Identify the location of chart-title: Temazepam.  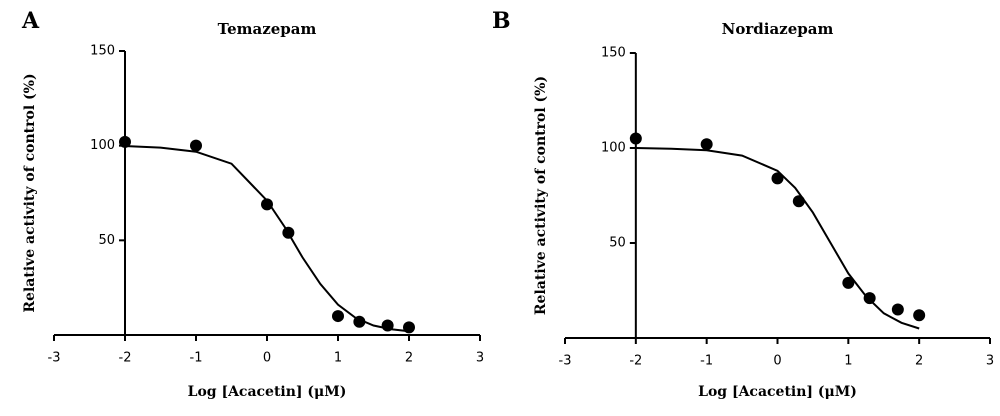
(267, 29).